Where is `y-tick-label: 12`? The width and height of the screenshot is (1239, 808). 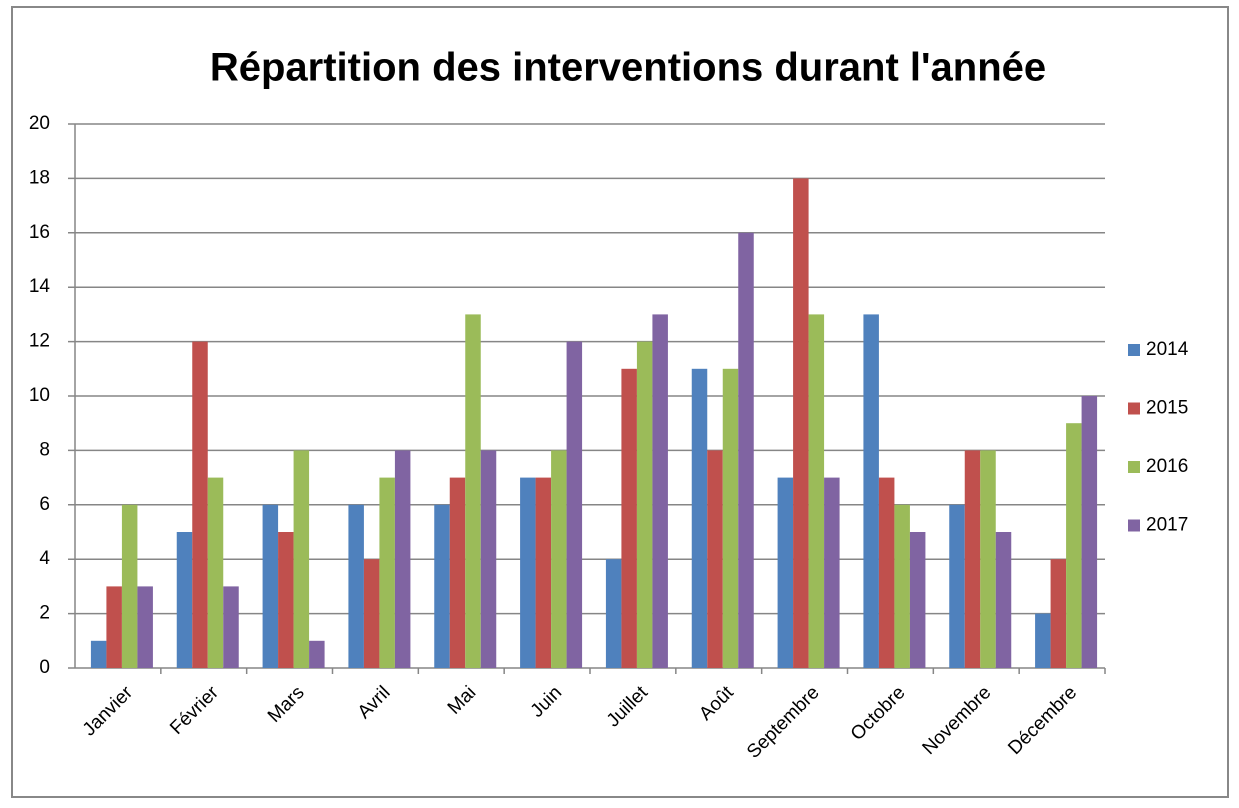
y-tick-label: 12 is located at coordinates (39, 341).